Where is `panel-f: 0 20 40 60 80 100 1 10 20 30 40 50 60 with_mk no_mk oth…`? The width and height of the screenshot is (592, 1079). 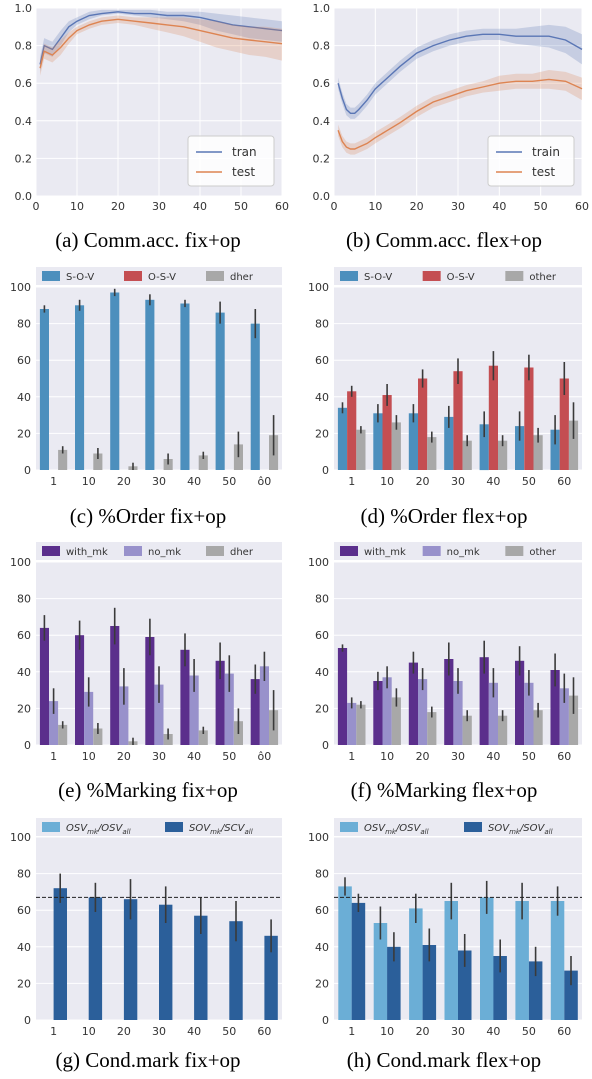
panel-f: 0 20 40 60 80 100 1 10 20 30 40 50 60 with_mk no_mk oth… is located at coordinates (445, 652).